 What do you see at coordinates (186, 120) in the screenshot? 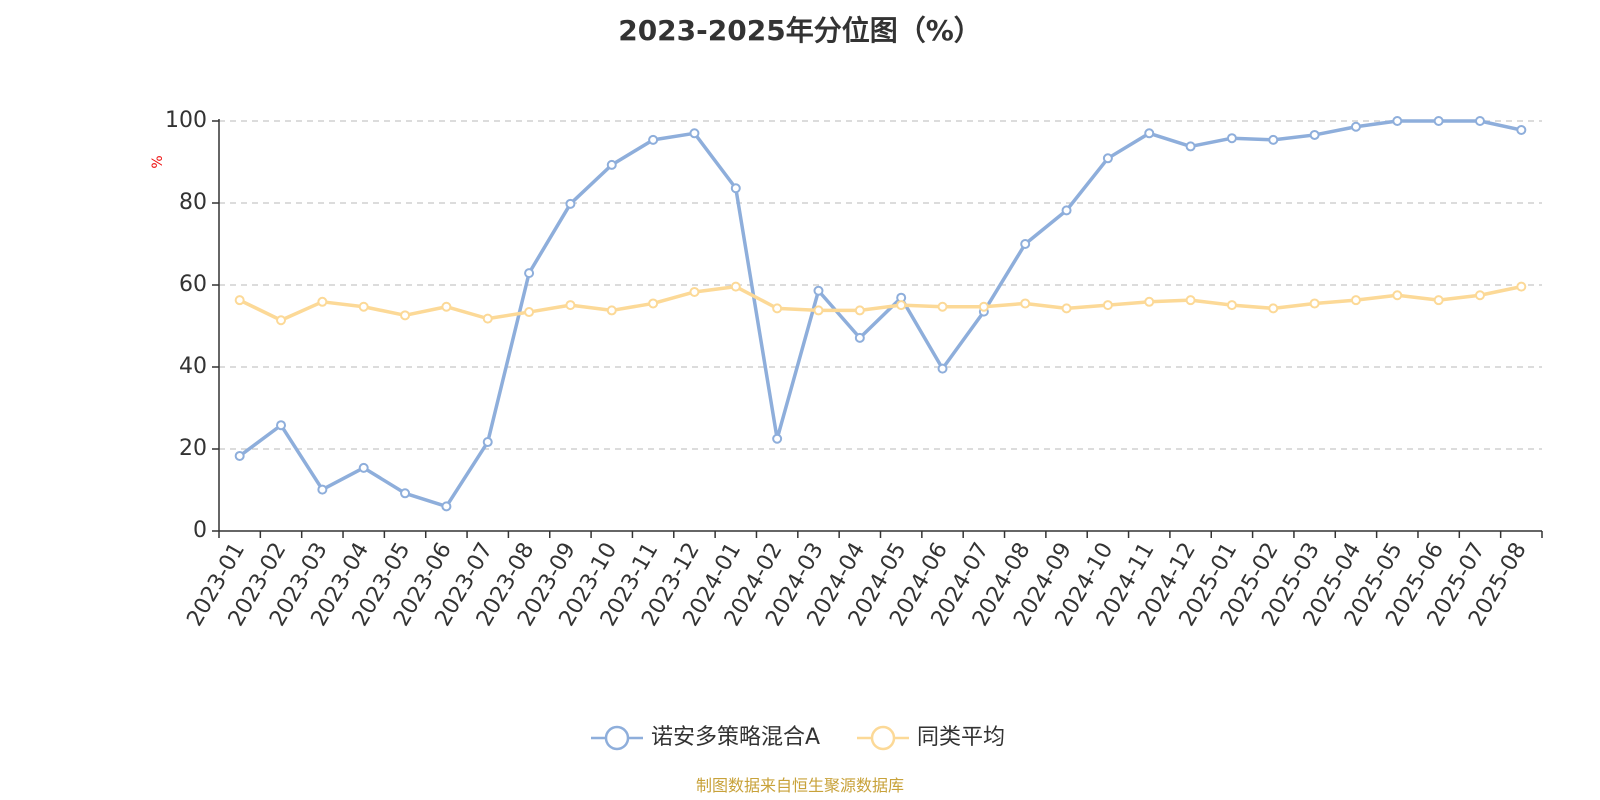
I see `y-tick-label: 100` at bounding box center [186, 120].